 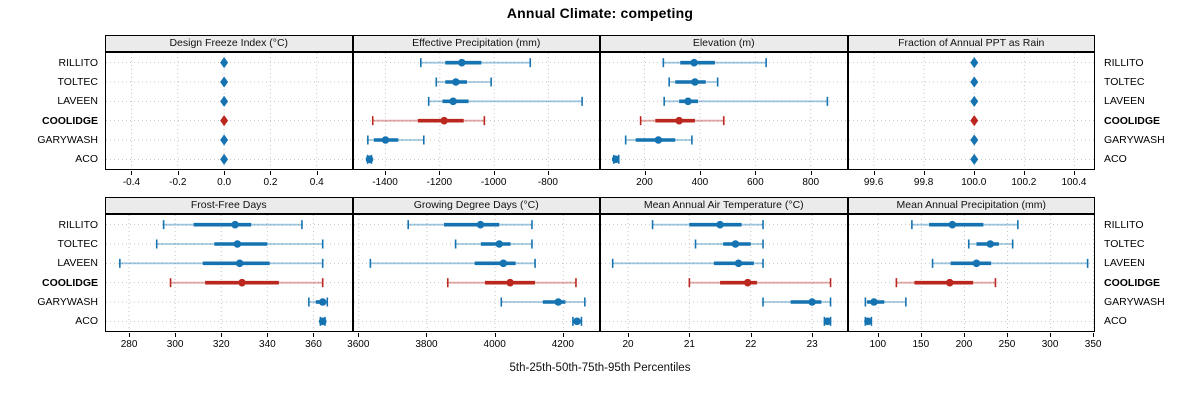 I want to click on site-label-toltec: TOLTEC, so click(x=77, y=82).